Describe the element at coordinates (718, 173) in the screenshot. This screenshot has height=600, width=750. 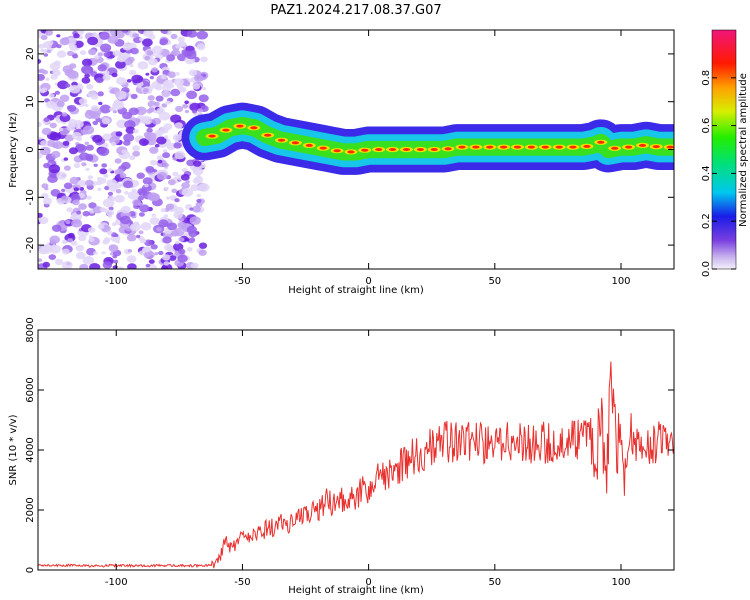
I see `colorbar-ticks: 0.0 0.2 0.4 0.6 0.8` at that location.